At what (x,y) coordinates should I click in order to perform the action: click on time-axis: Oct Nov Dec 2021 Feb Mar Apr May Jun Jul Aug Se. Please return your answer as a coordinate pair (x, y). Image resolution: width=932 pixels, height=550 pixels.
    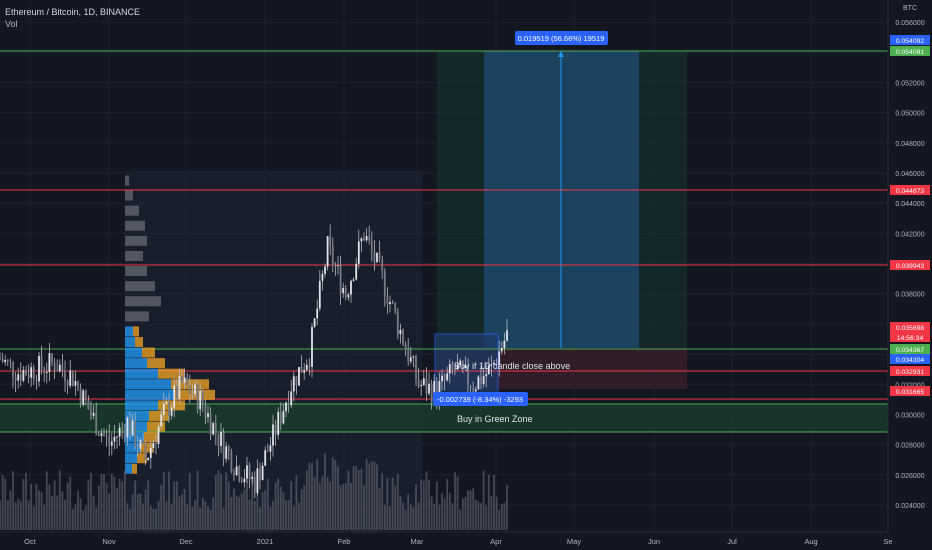
    Looking at the image, I should click on (458, 541).